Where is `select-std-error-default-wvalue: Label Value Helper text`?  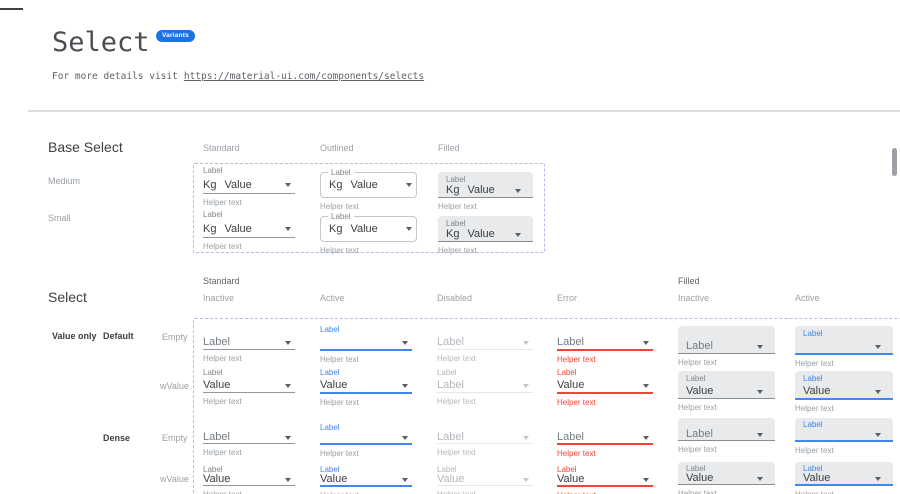 select-std-error-default-wvalue: Label Value Helper text is located at coordinates (605, 387).